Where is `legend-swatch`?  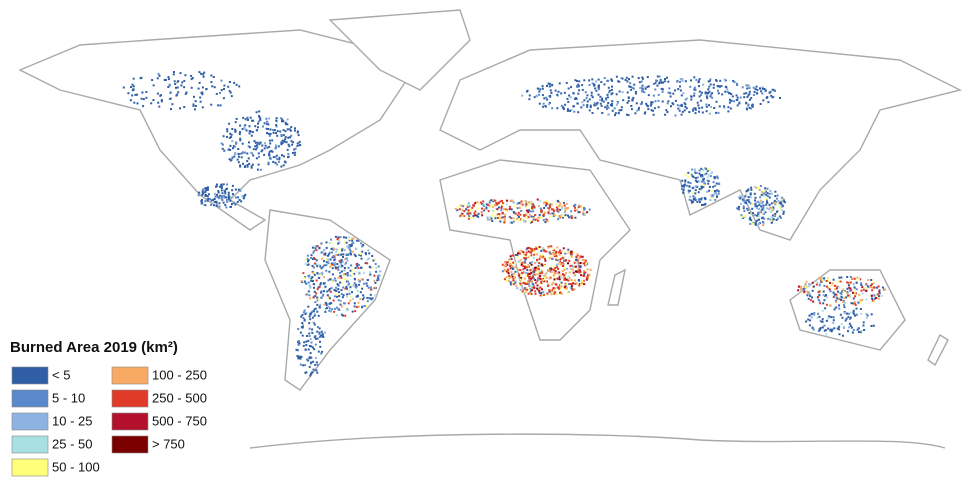 legend-swatch is located at coordinates (30, 398).